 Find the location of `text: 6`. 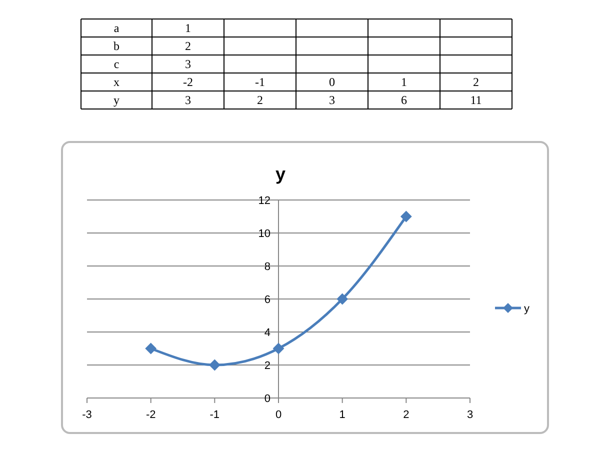

text: 6 is located at coordinates (404, 100).